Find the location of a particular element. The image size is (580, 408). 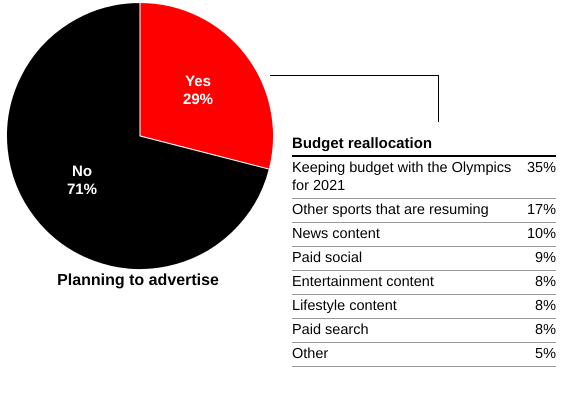

text: Planning to advertise is located at coordinates (138, 281).